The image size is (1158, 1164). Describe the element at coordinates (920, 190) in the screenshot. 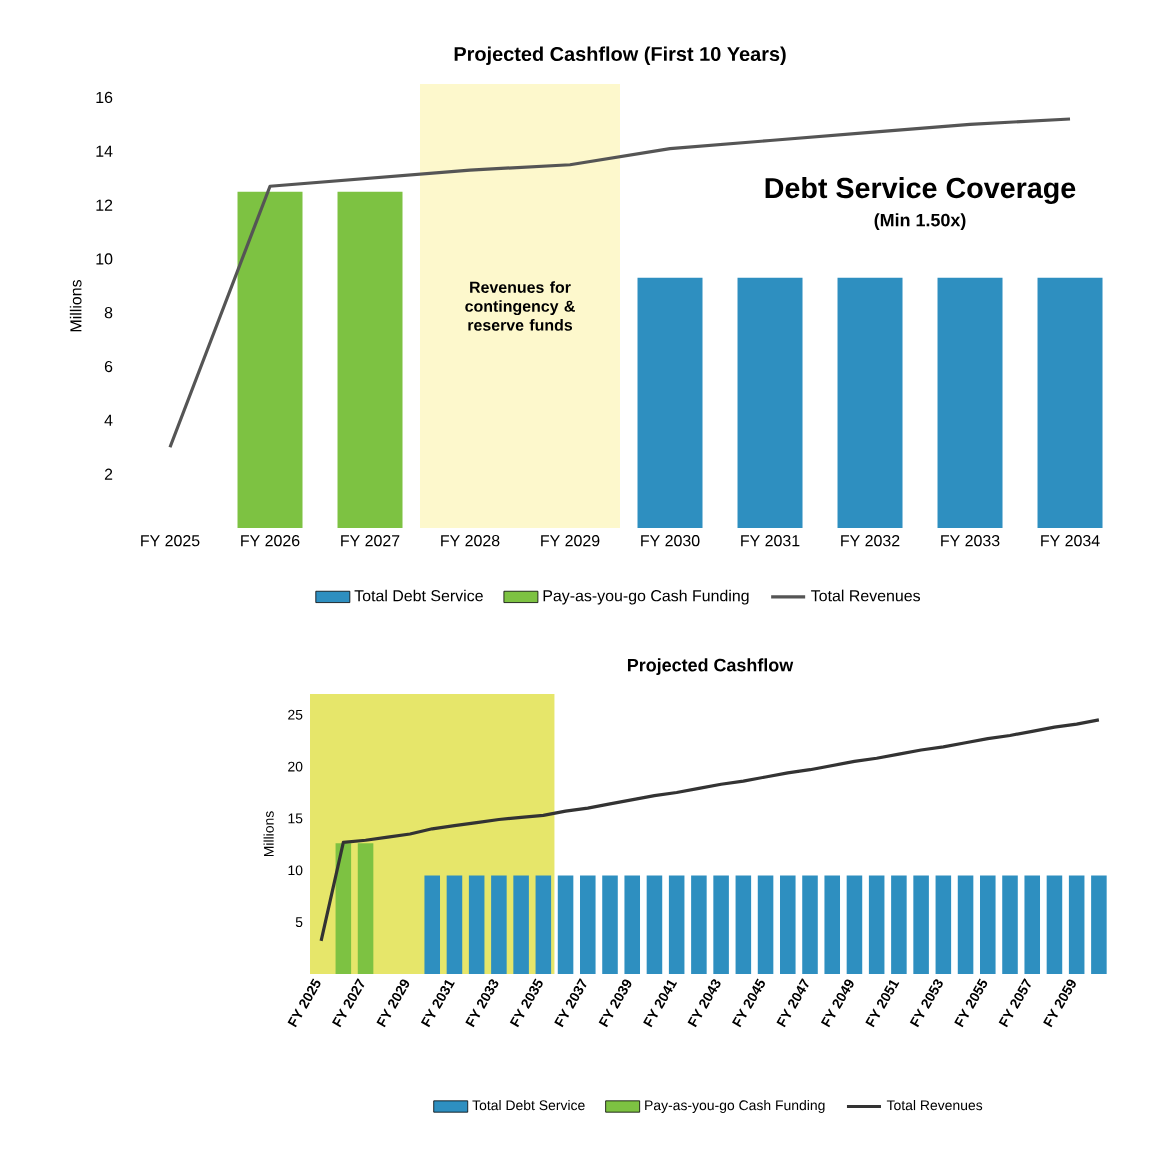

I see `annotation: Debt Service Coverage` at that location.